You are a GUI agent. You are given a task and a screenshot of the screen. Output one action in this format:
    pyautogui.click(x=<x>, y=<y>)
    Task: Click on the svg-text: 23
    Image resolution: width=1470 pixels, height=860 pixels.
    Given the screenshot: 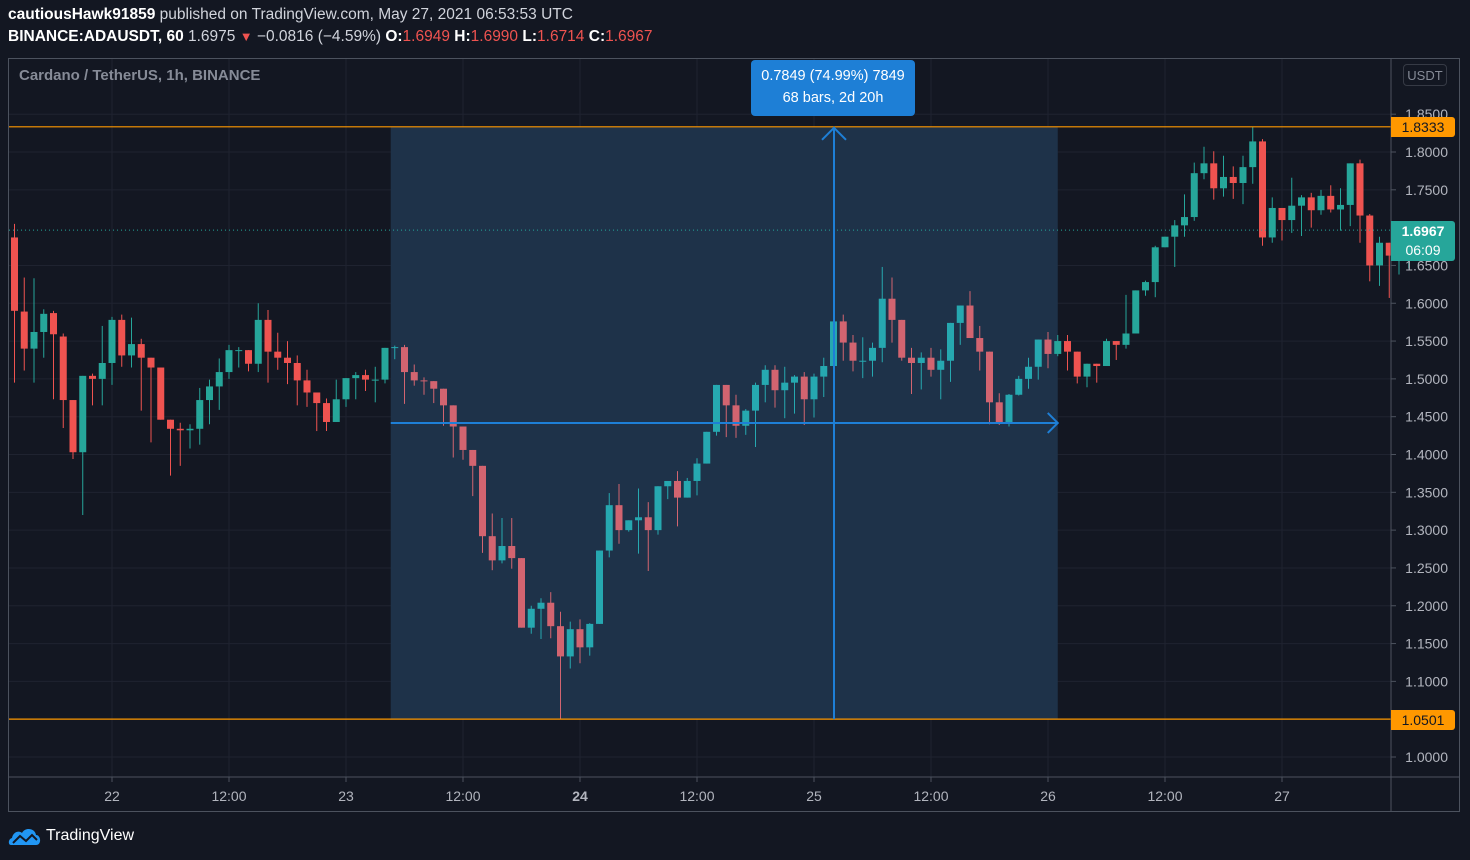 What is the action you would take?
    pyautogui.click(x=346, y=796)
    